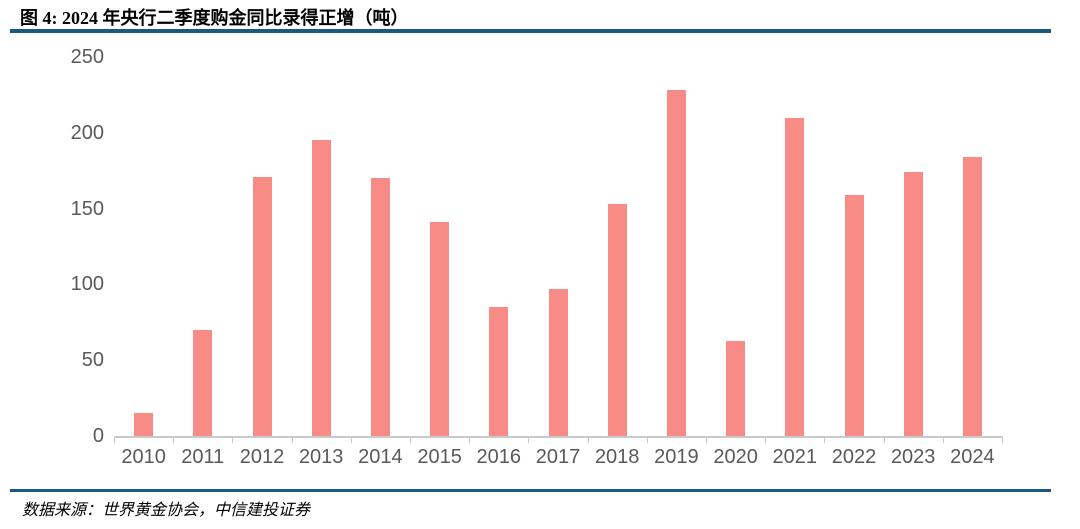 This screenshot has height=529, width=1080. What do you see at coordinates (87, 57) in the screenshot?
I see `y-tick-label-250: 250` at bounding box center [87, 57].